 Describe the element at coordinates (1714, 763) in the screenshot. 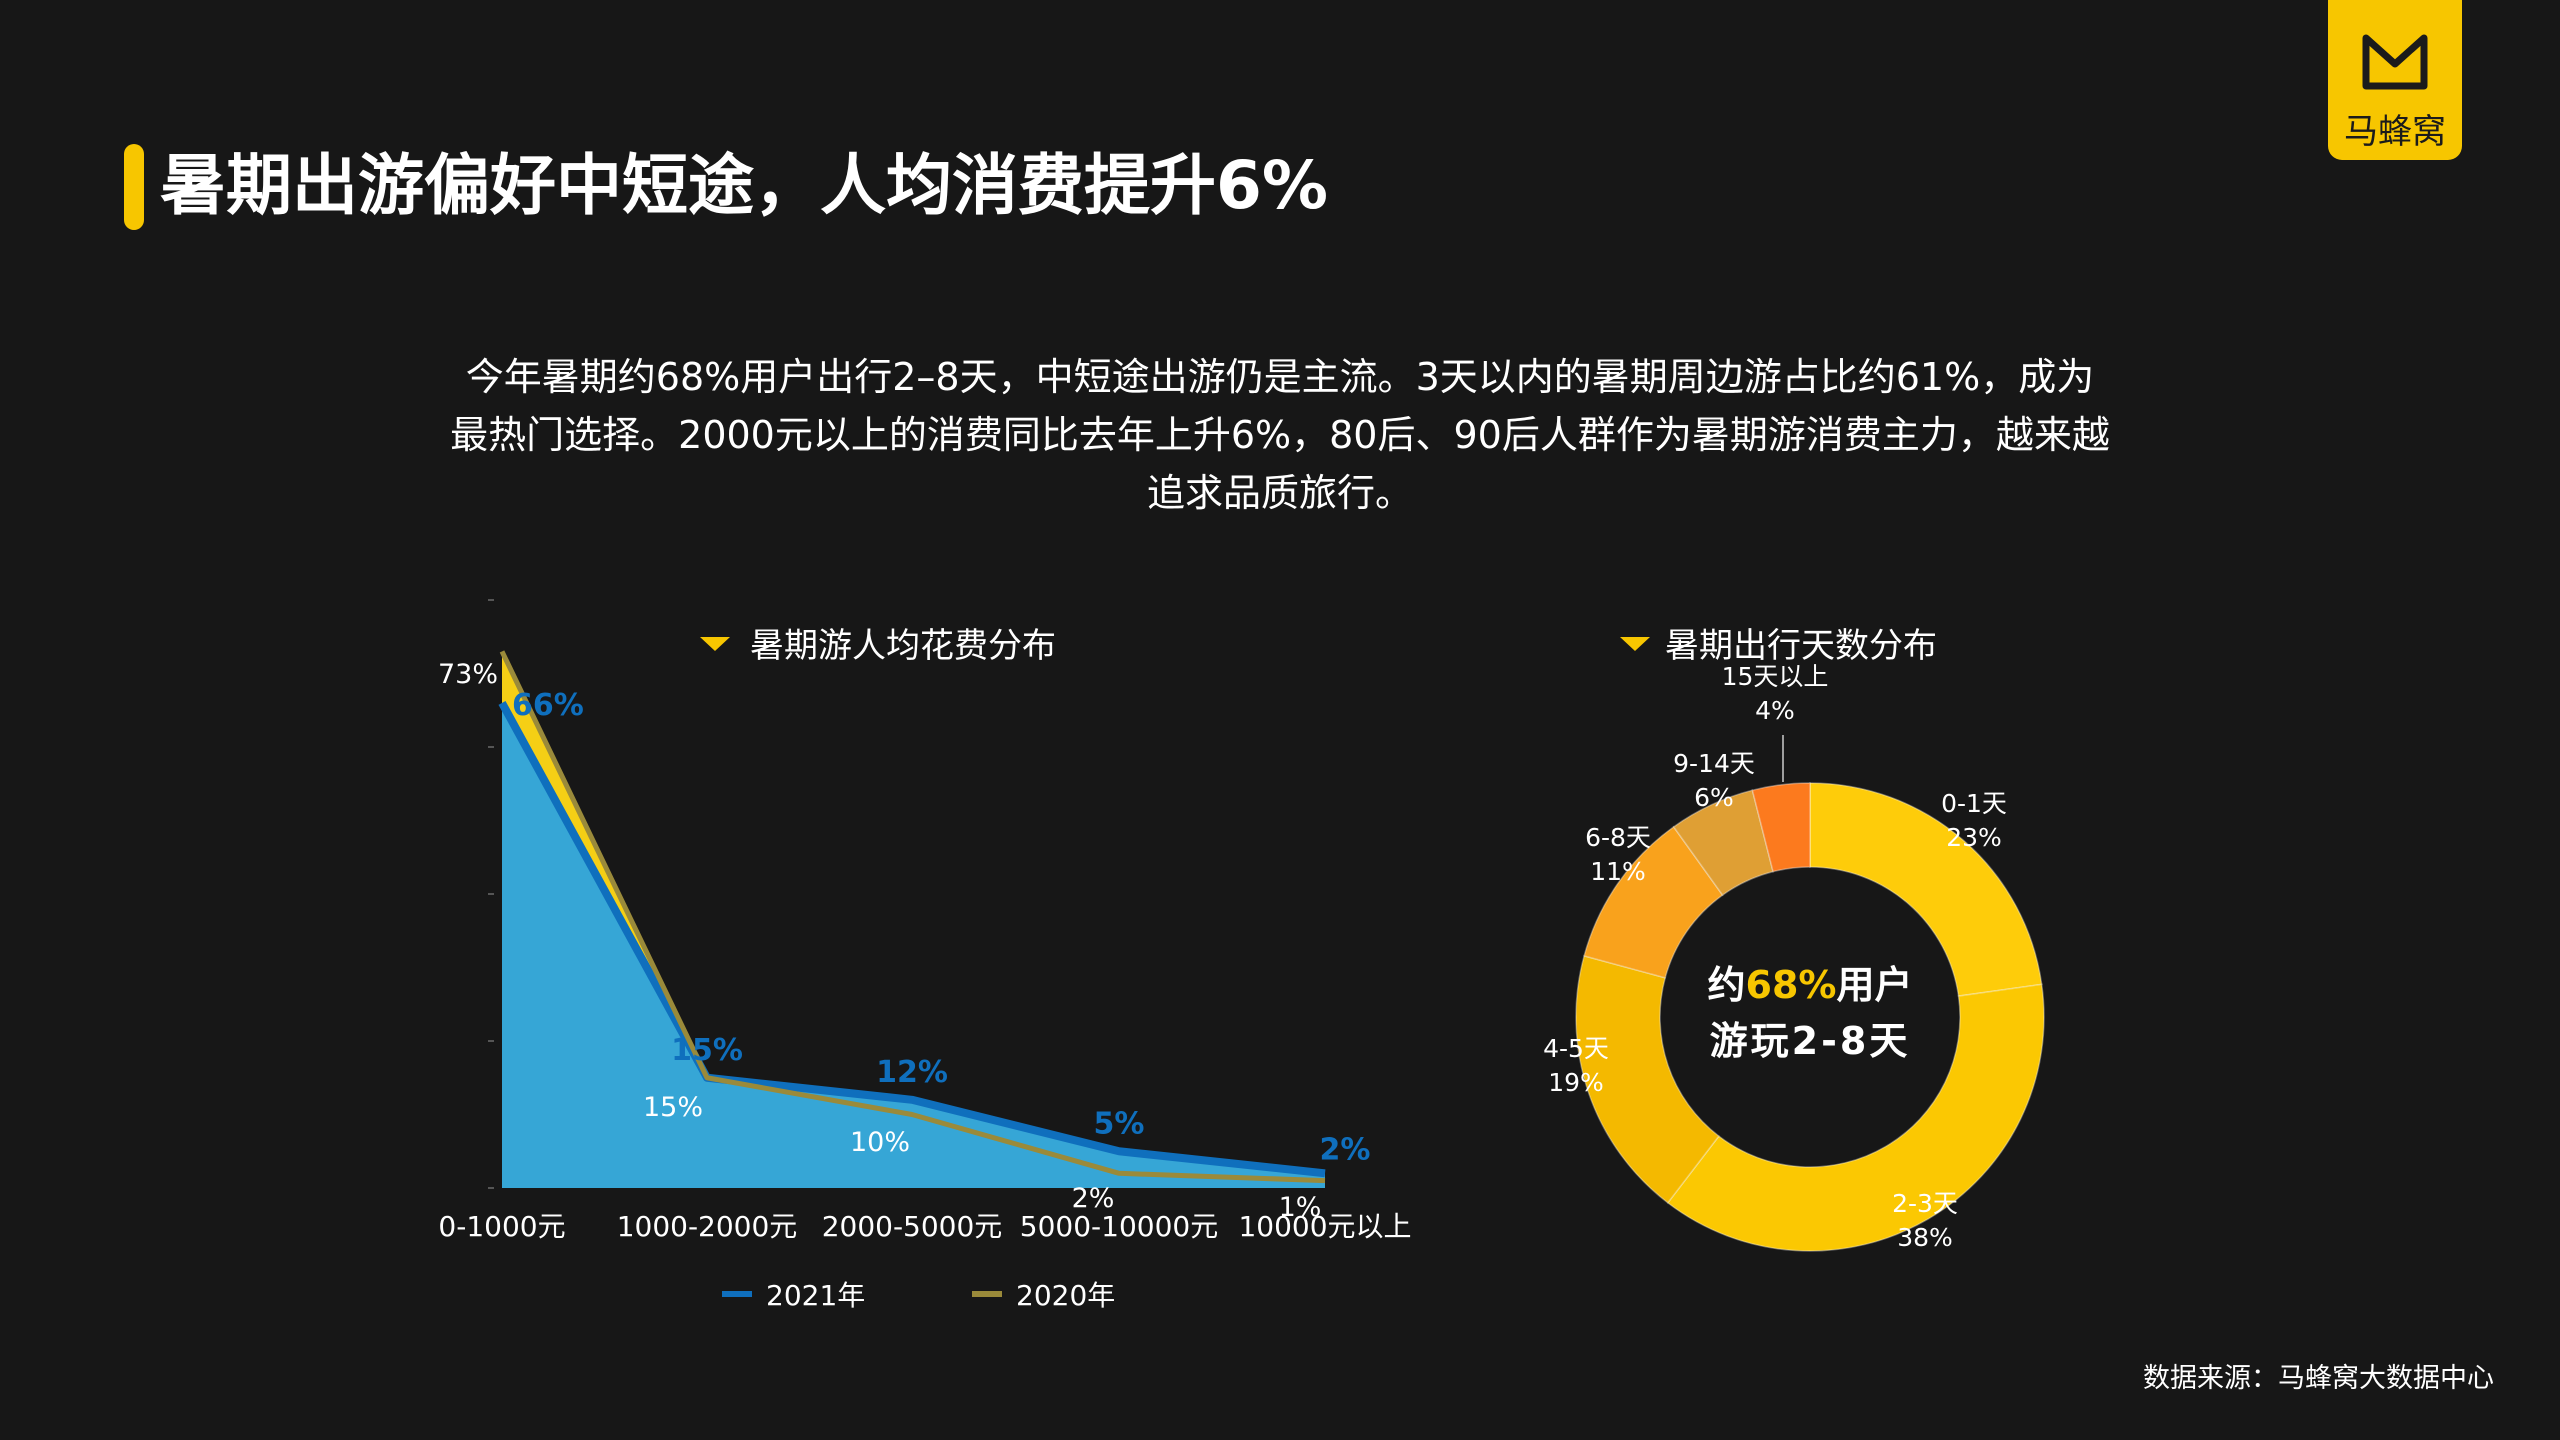

I see `slice-category-label: 9-14天` at that location.